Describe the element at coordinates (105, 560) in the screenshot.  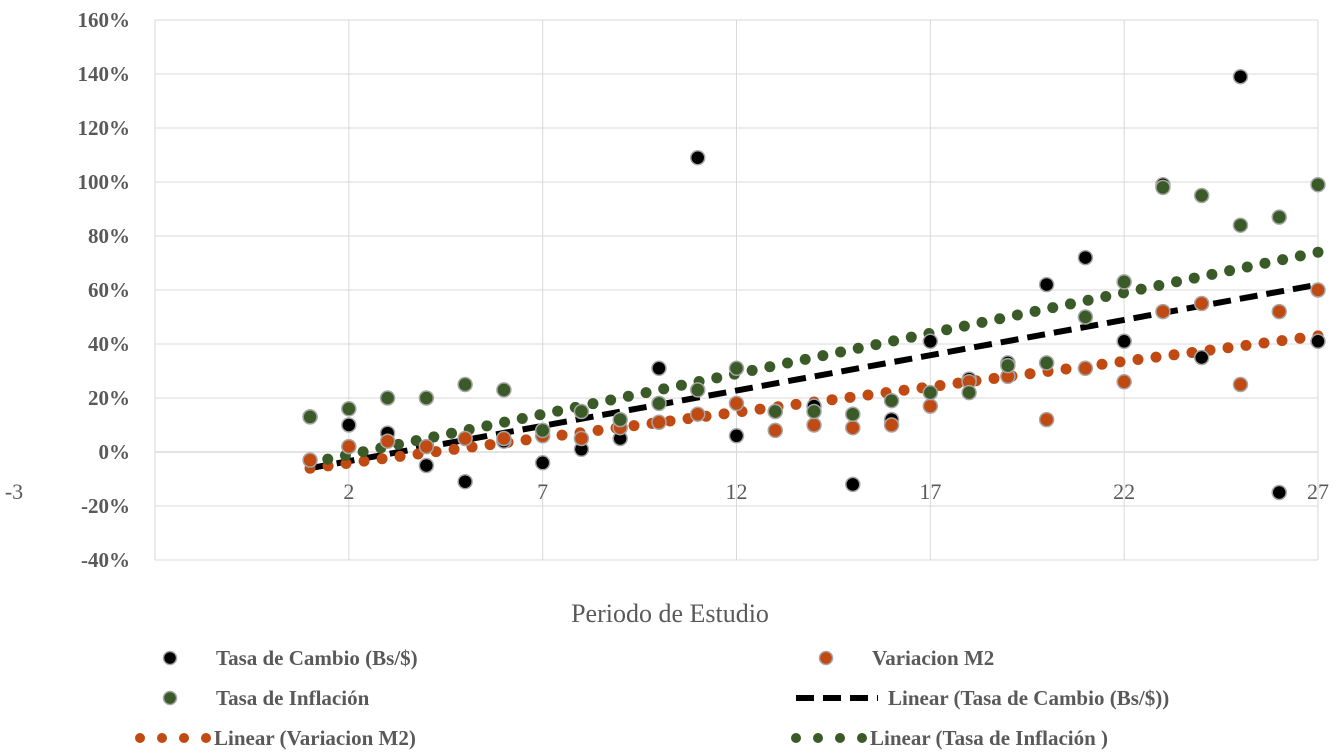
I see `y-tick-label: -40%` at that location.